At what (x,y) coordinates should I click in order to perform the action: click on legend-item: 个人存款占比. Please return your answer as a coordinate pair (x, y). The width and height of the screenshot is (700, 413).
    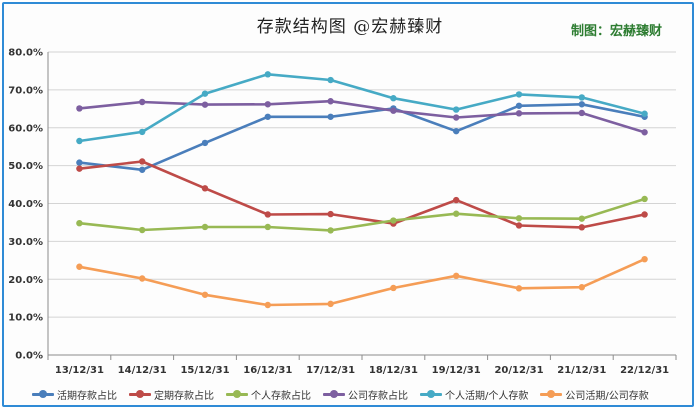
    Looking at the image, I should click on (268, 394).